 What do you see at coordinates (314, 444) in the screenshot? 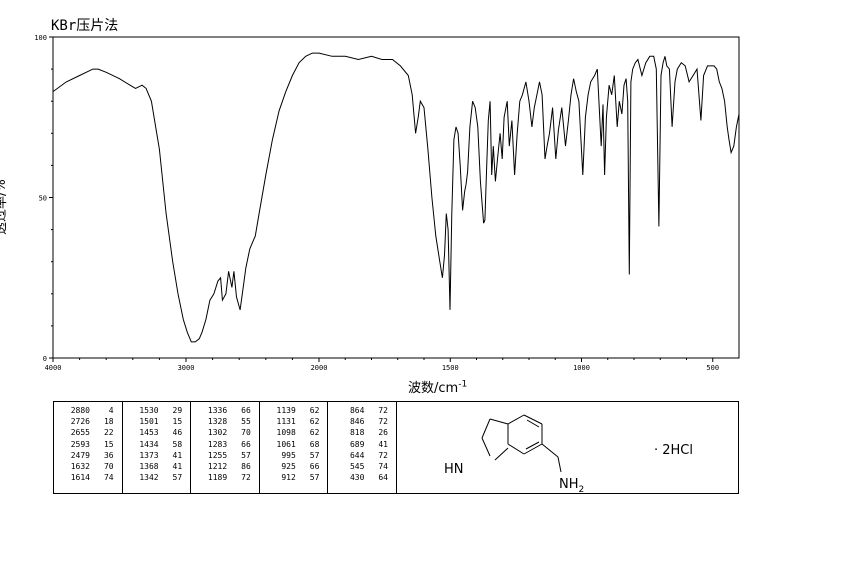
I see `peak-transmittance: 68` at bounding box center [314, 444].